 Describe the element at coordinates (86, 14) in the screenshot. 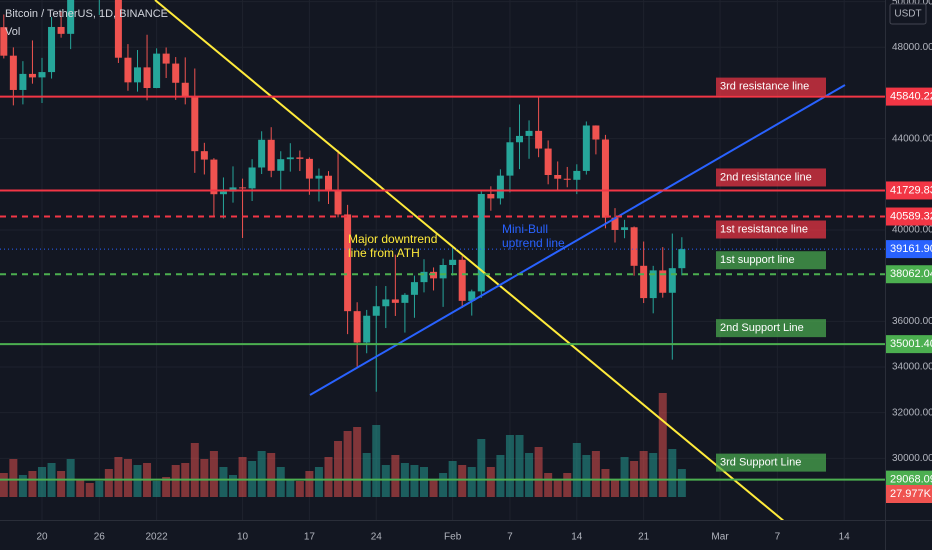

I see `chart-title: Bitcoin / TetherUS, 1D, BINANCE` at that location.